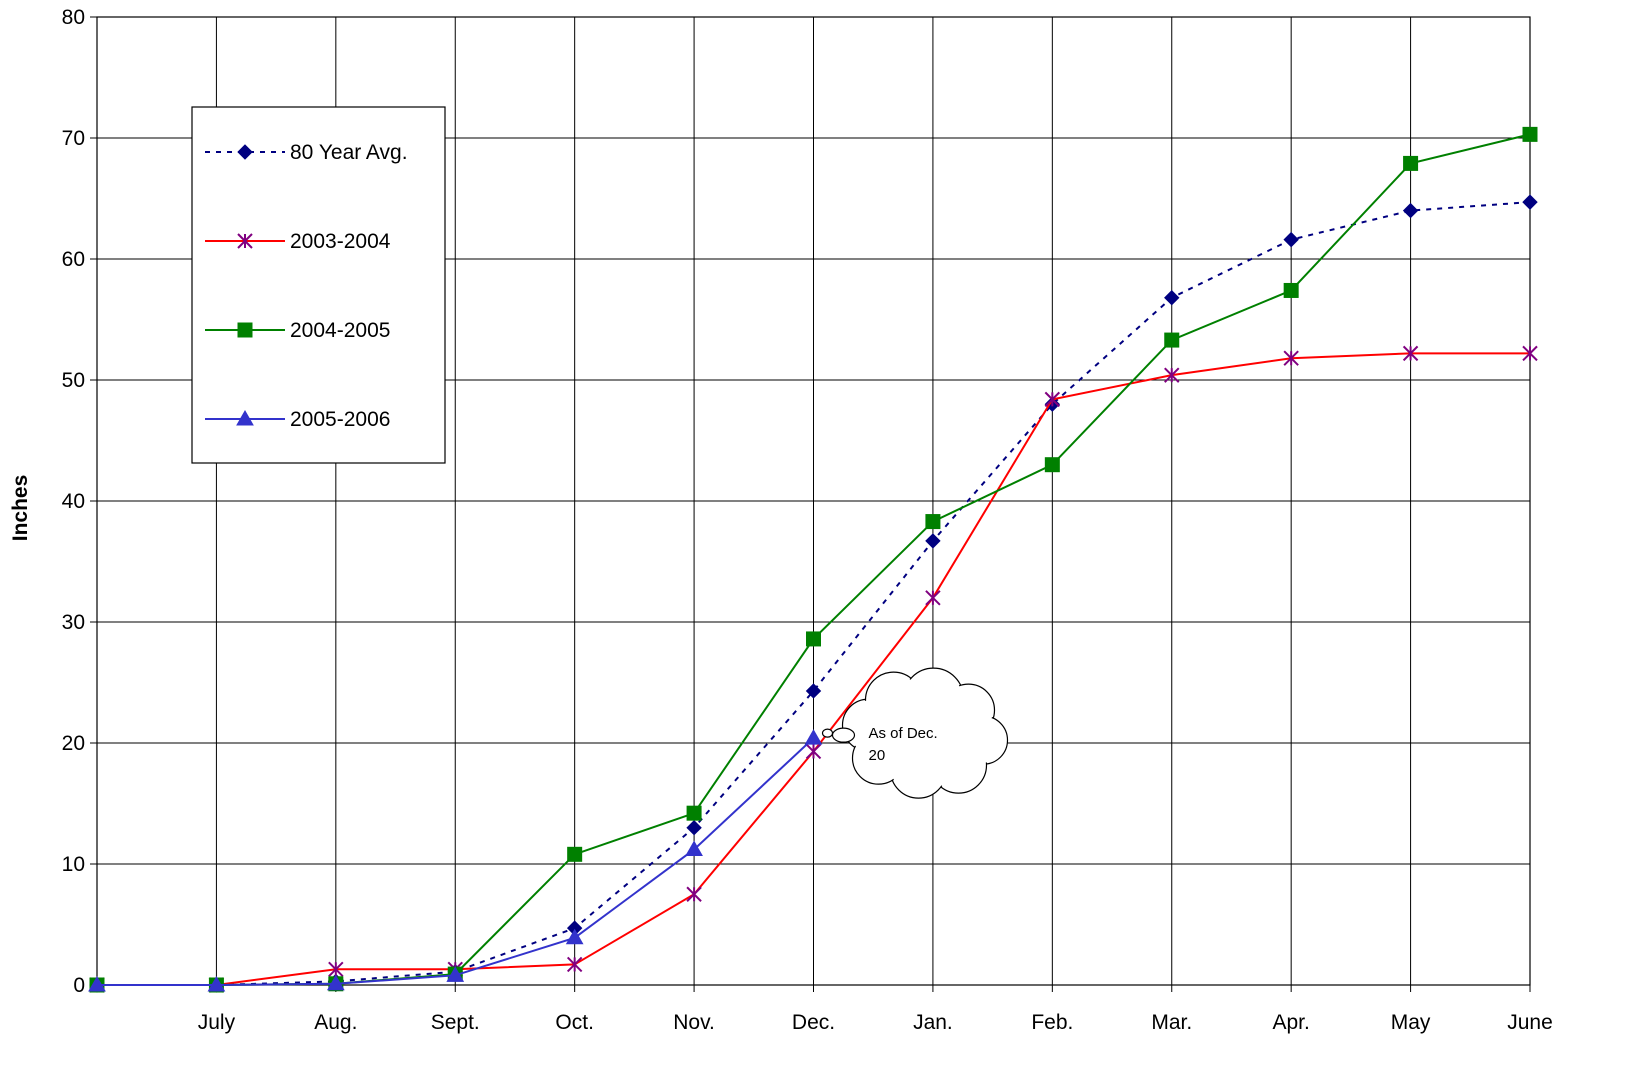 This screenshot has height=1079, width=1630. I want to click on x-tick-label: Feb., so click(1052, 1022).